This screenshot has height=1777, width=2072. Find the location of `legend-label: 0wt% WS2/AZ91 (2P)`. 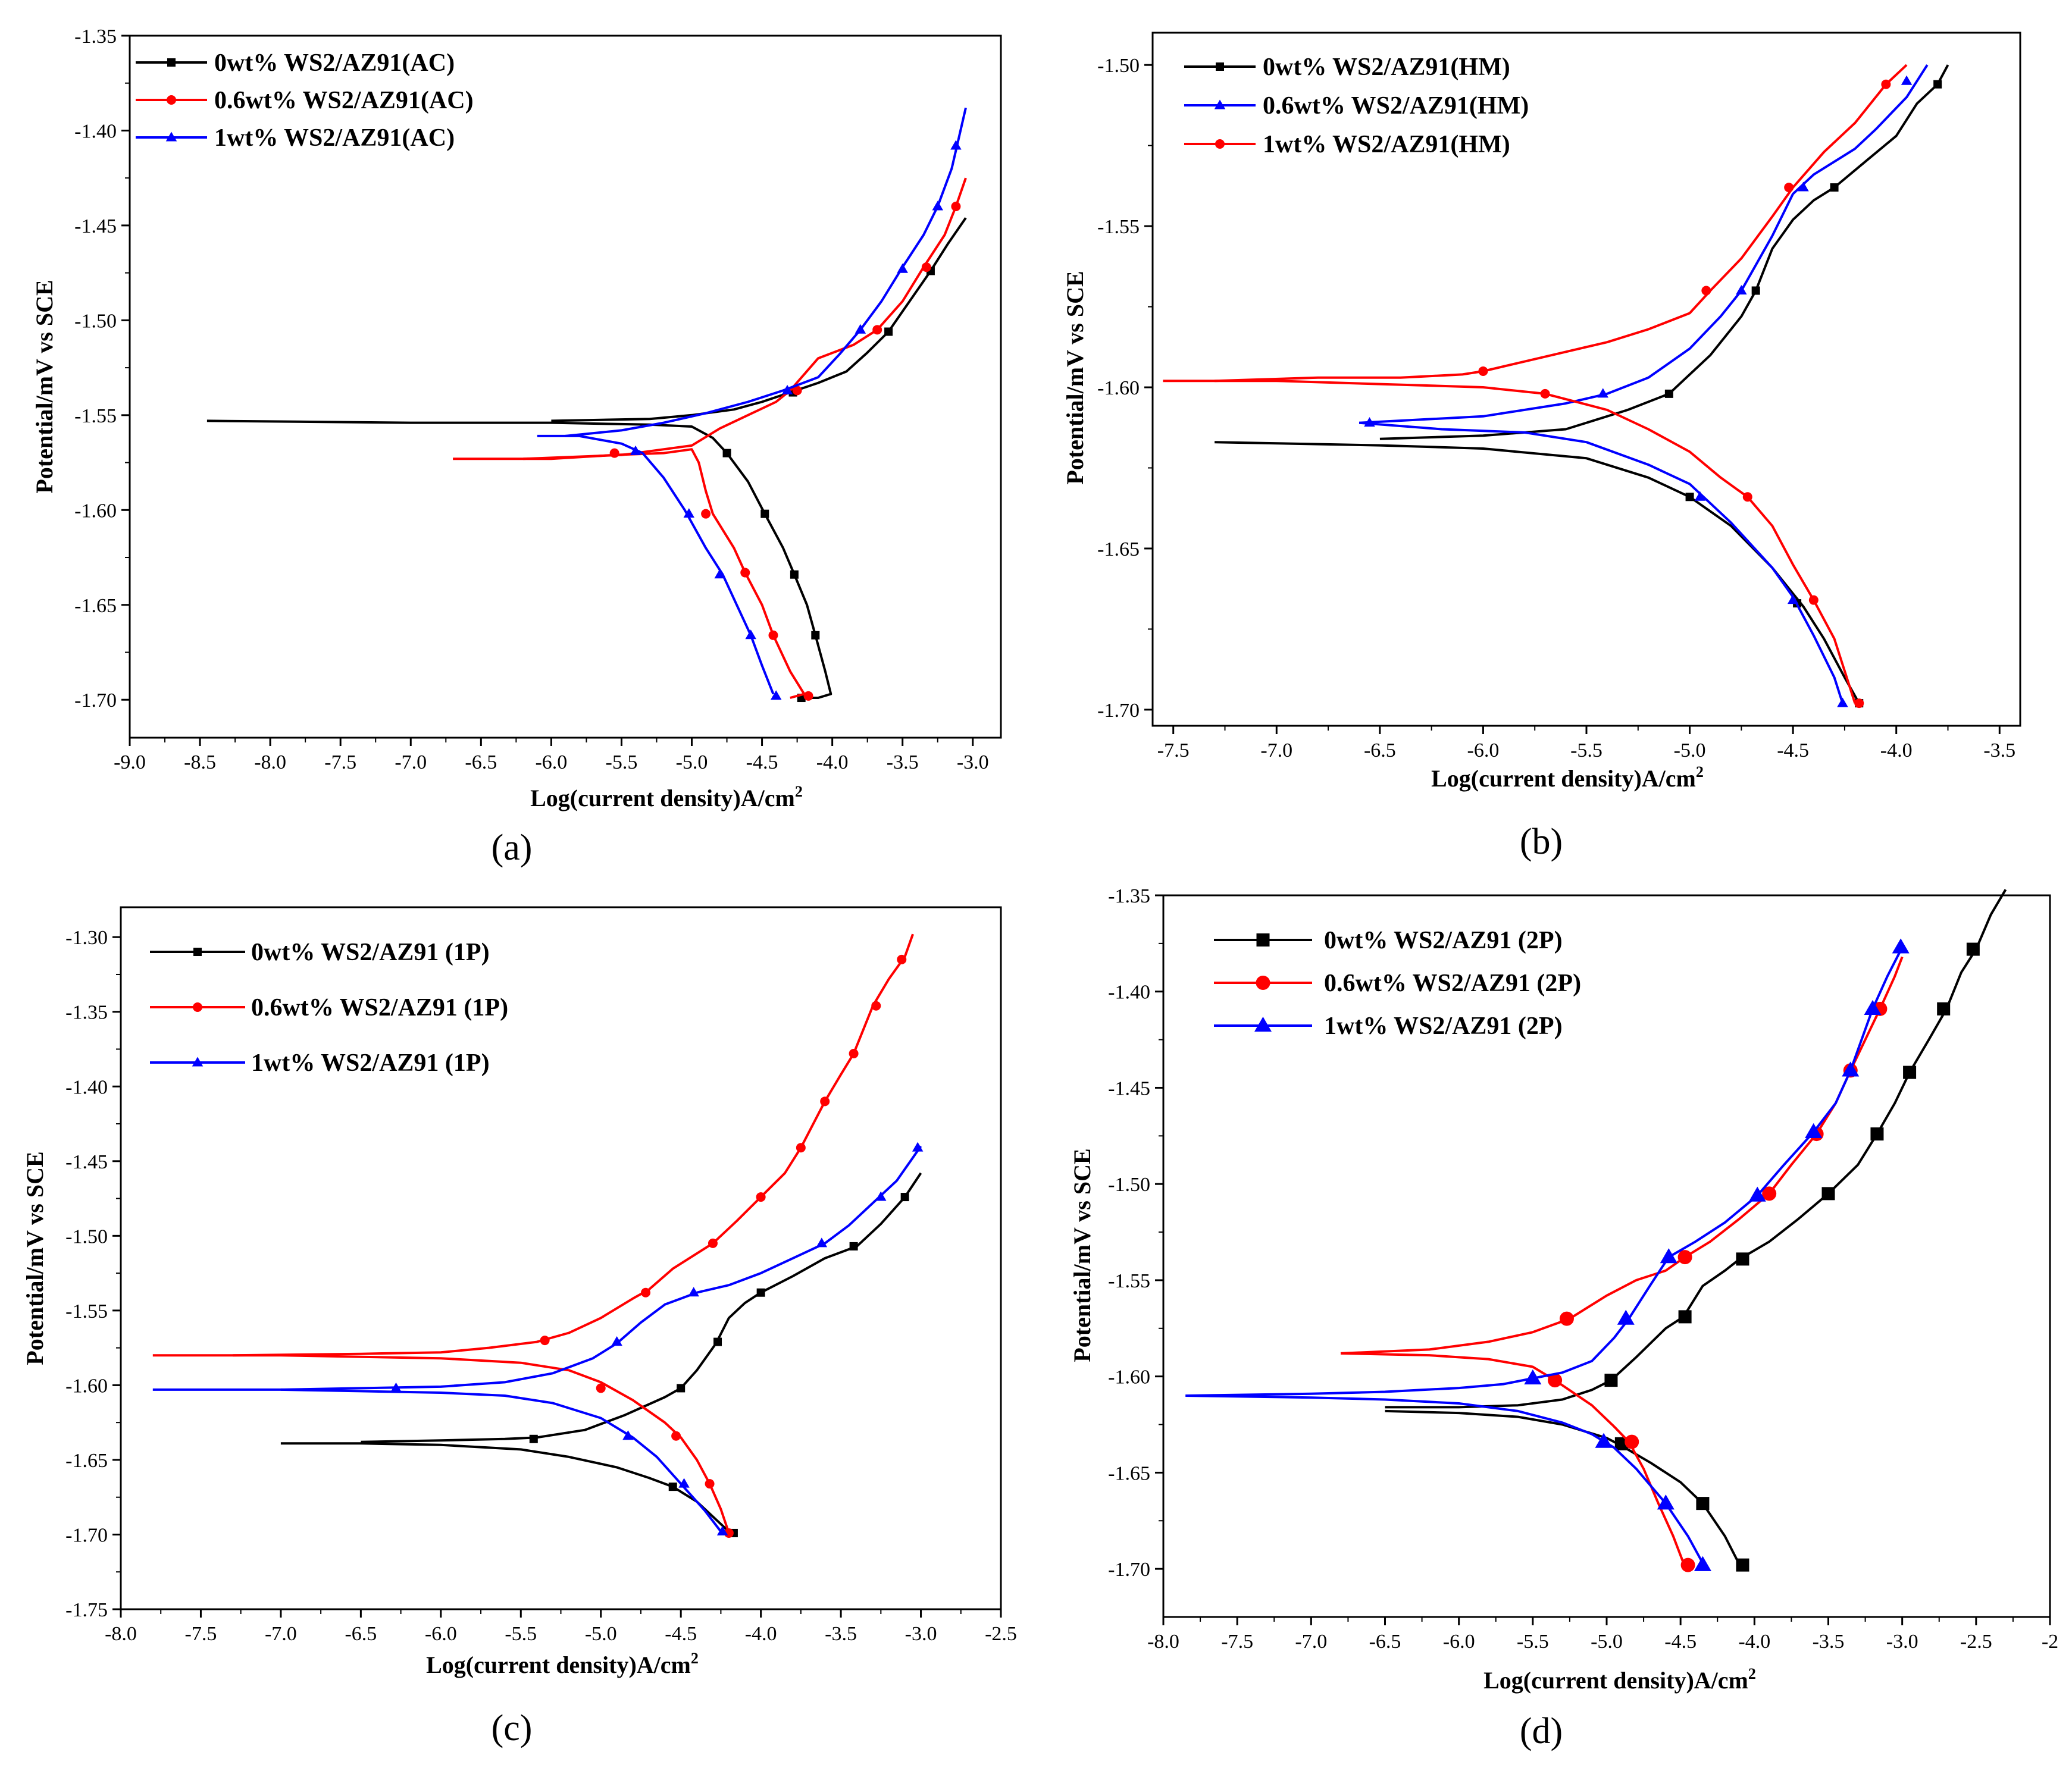

legend-label: 0wt% WS2/AZ91 (2P) is located at coordinates (1443, 940).